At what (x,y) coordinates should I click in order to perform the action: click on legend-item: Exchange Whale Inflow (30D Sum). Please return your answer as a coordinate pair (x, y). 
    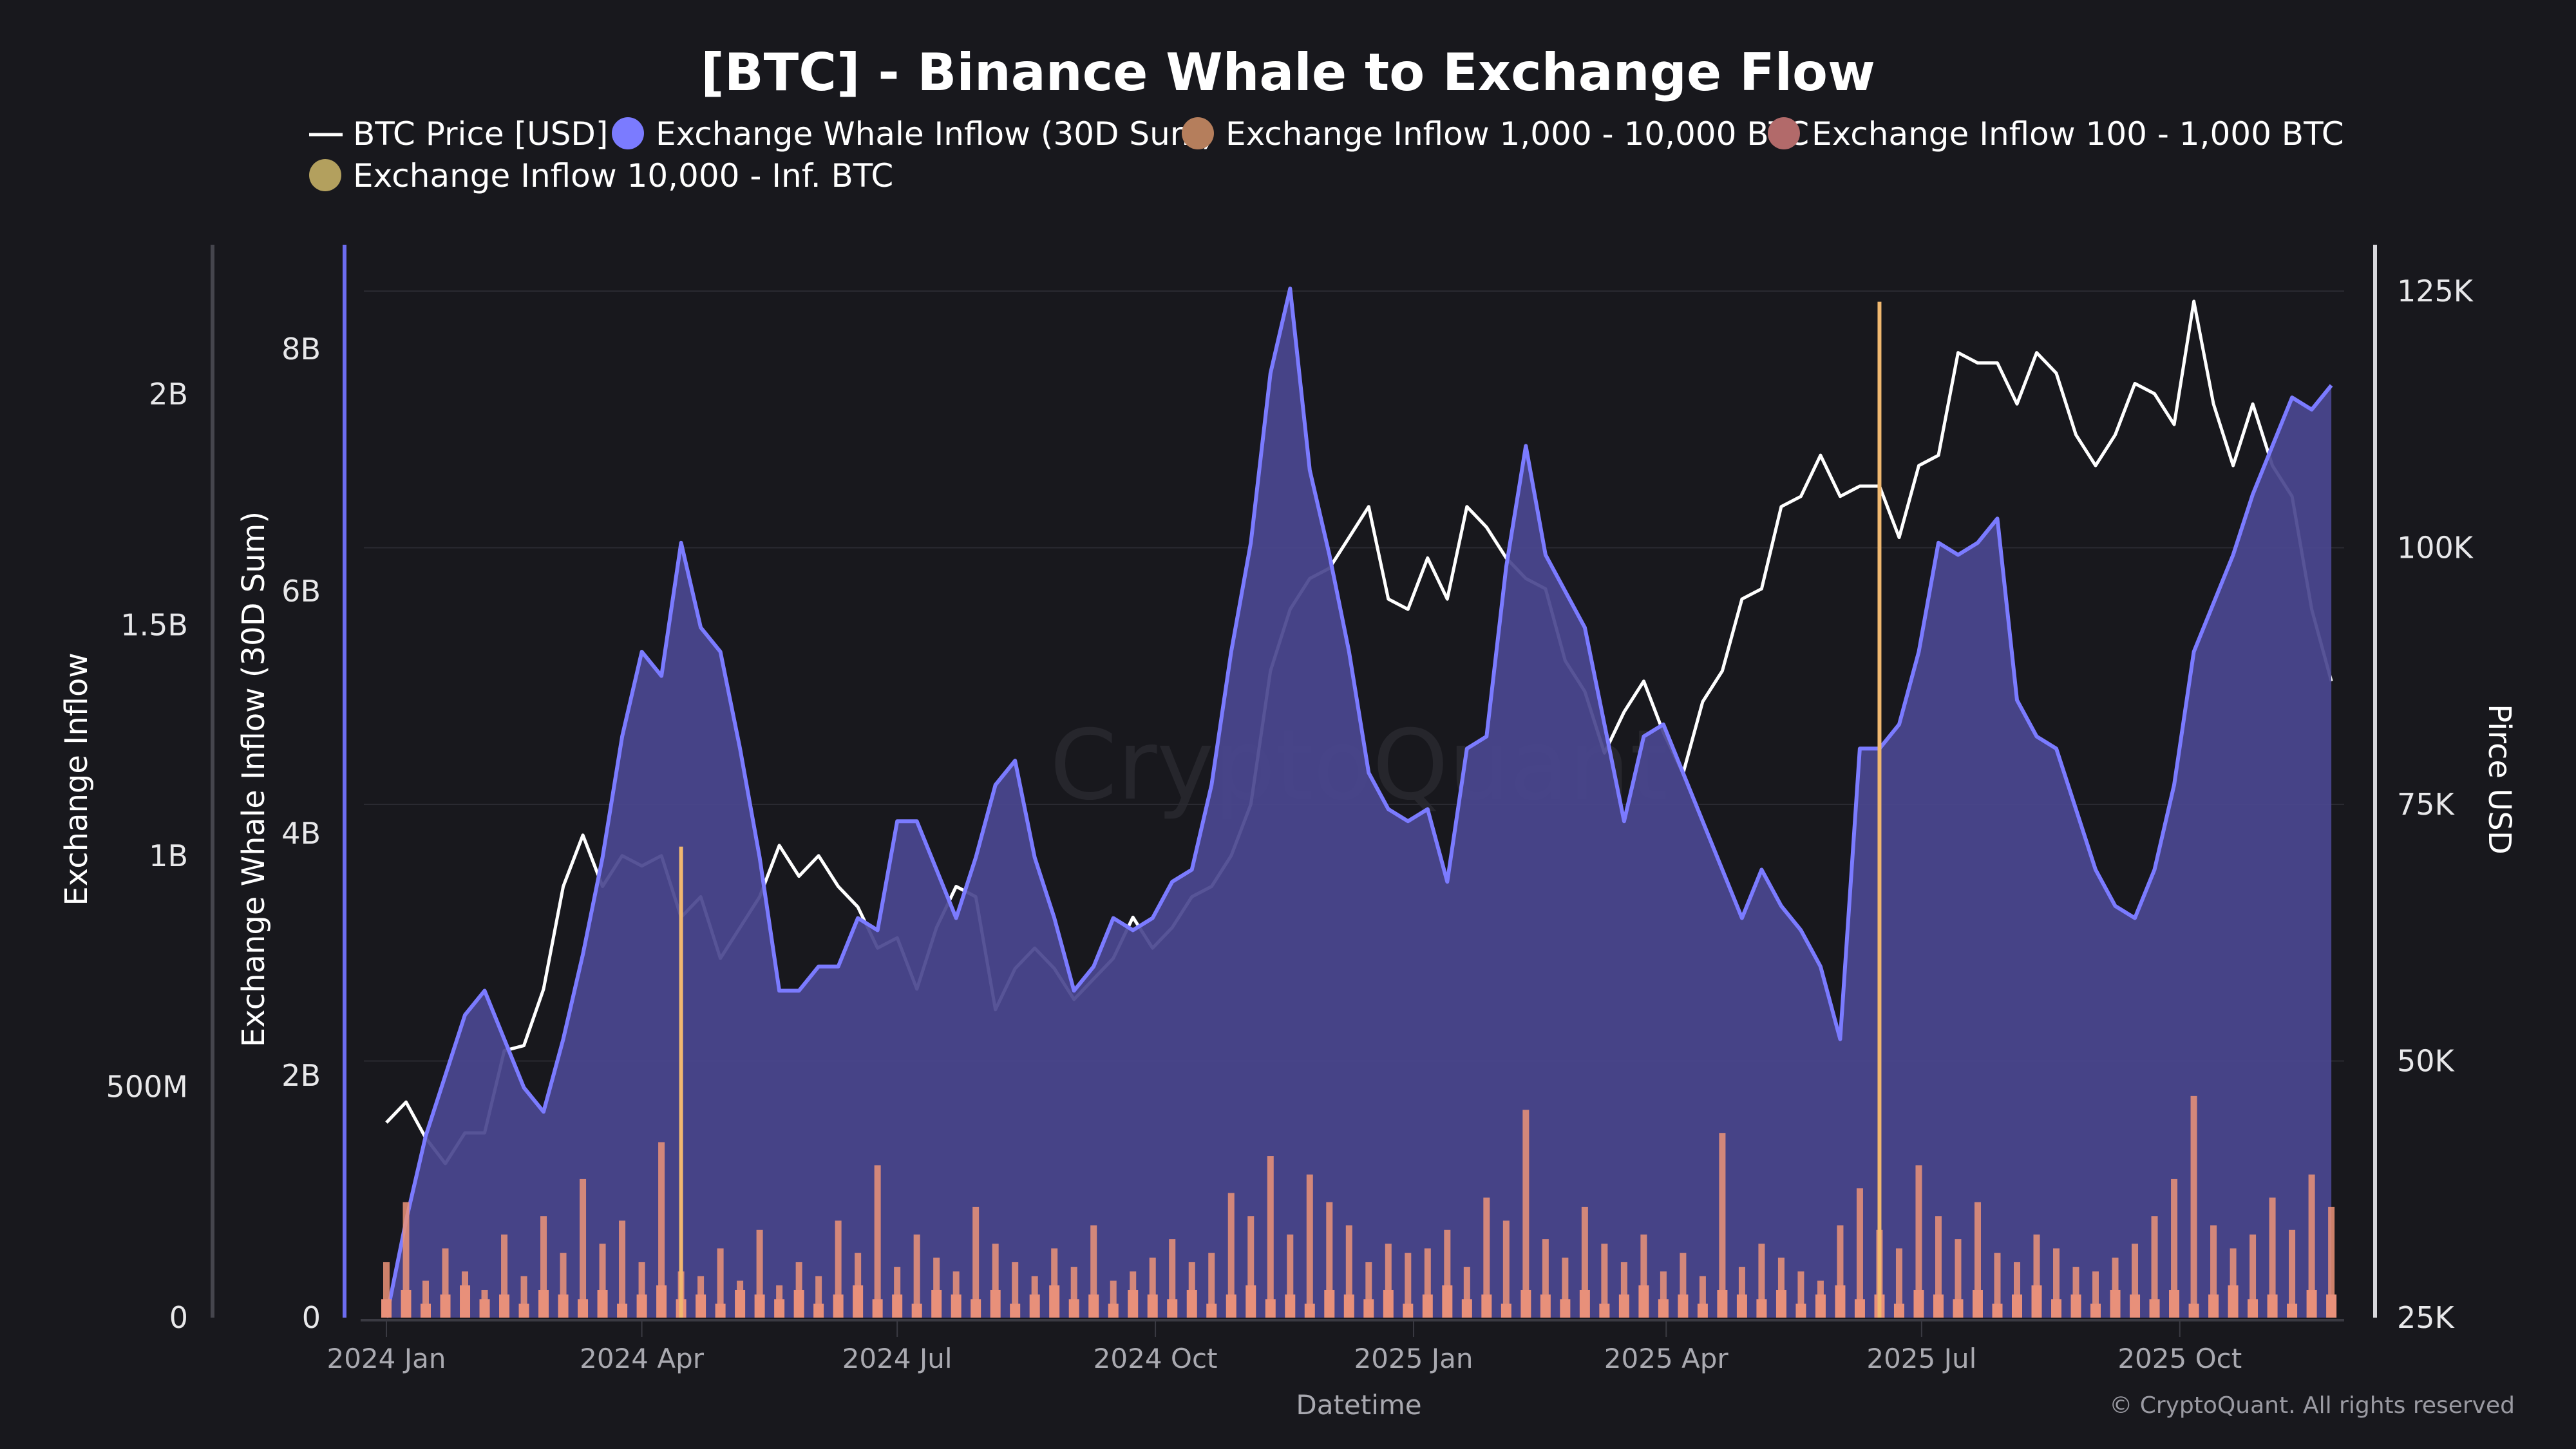
    Looking at the image, I should click on (913, 134).